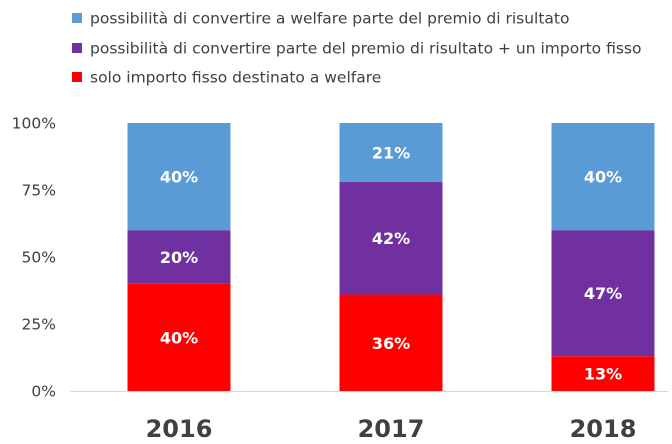 The image size is (672, 444). Describe the element at coordinates (39, 258) in the screenshot. I see `y-tick-label-2: 50%` at that location.